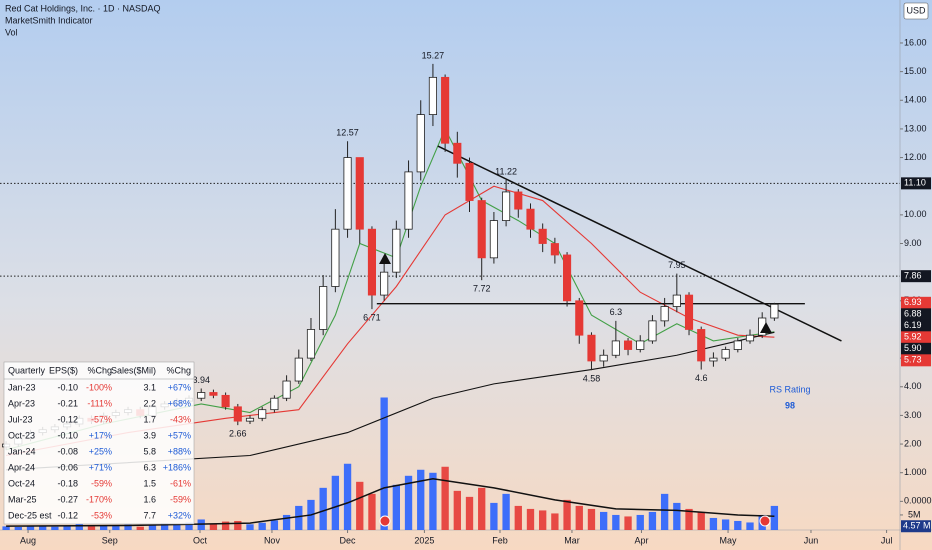  Describe the element at coordinates (179, 451) in the screenshot. I see `table-cell: +88%` at that location.